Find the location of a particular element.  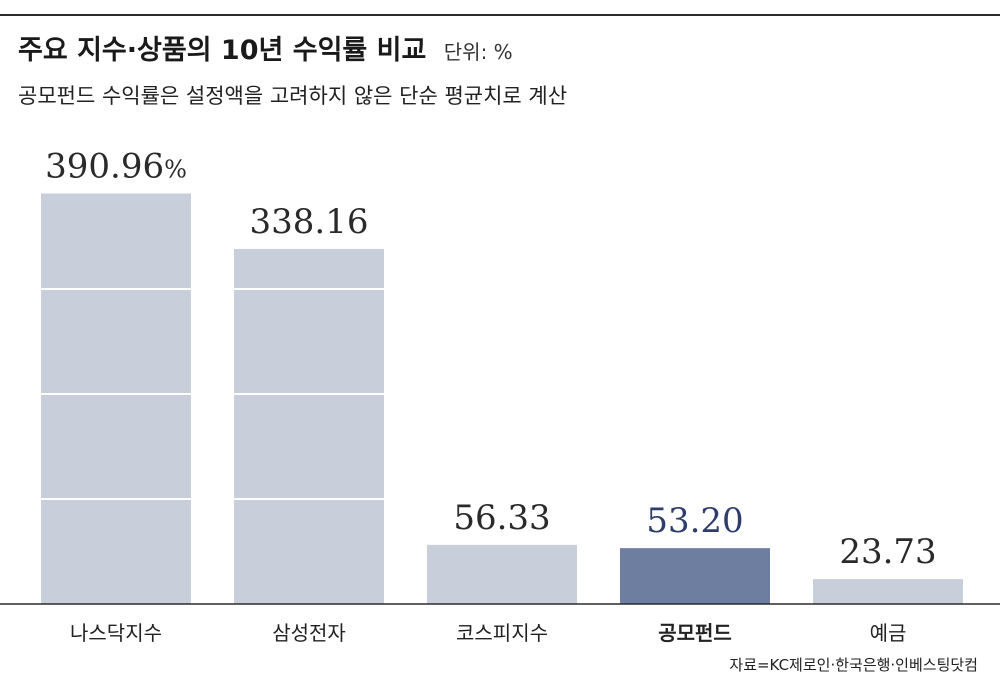

category-label-1: 나스닥지수 is located at coordinates (116, 633).